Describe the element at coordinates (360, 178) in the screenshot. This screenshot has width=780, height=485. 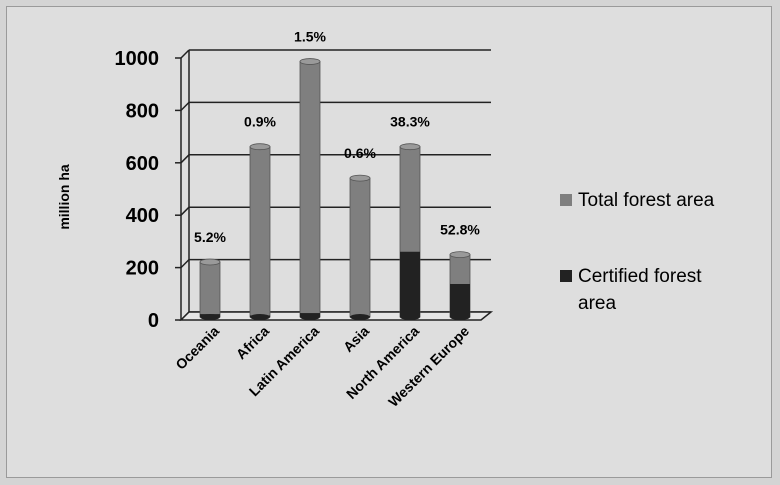
I see `bar-top-asia` at that location.